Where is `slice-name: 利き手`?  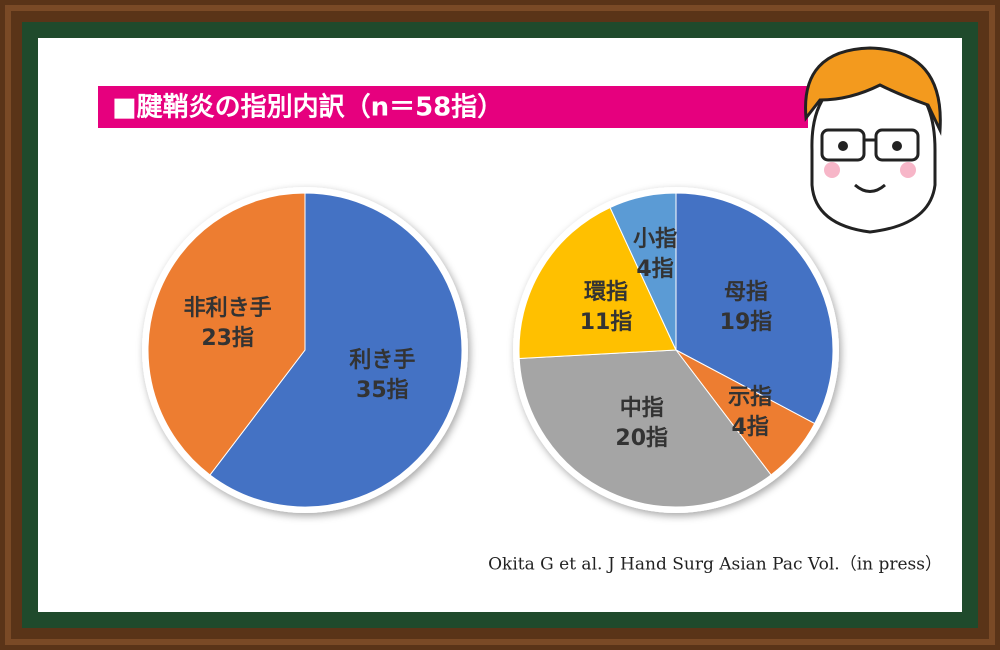 slice-name: 利き手 is located at coordinates (382, 360).